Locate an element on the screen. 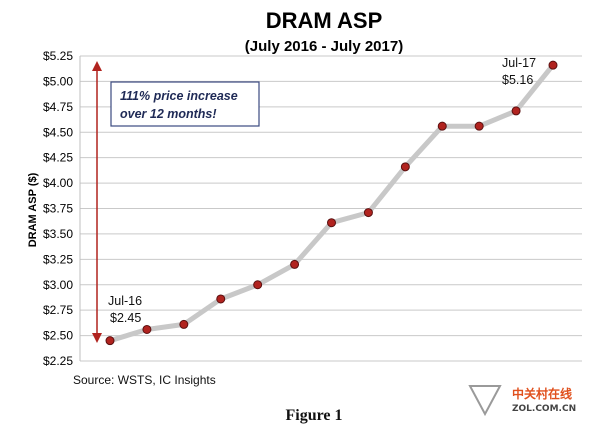 Image resolution: width=600 pixels, height=431 pixels. watermark-logo: 中关村在线 ZOL.COM.CN is located at coordinates (522, 401).